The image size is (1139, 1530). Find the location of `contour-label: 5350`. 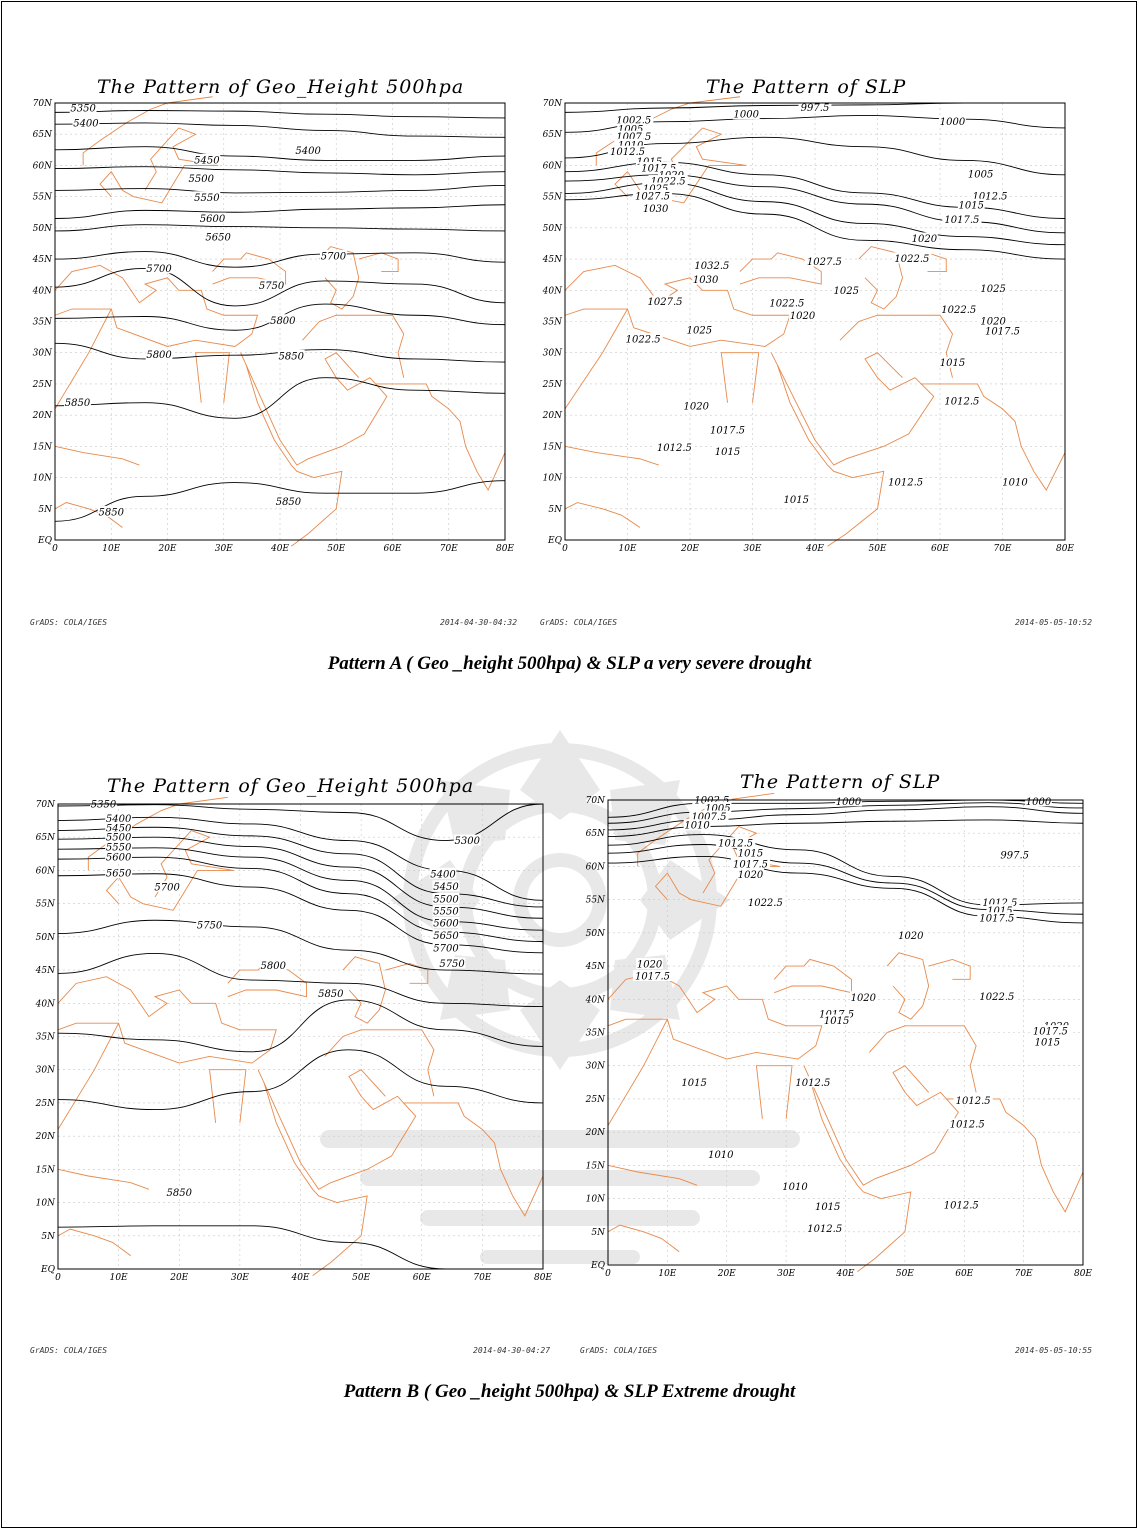

contour-label: 5350 is located at coordinates (83, 108).